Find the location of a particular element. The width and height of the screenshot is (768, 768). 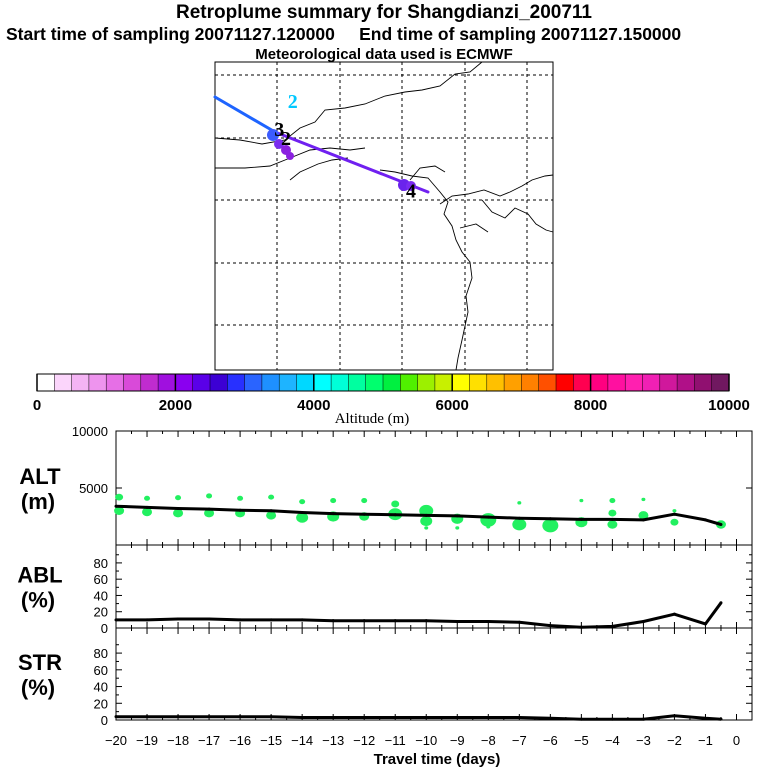

x-tick-label: −13 is located at coordinates (333, 740).